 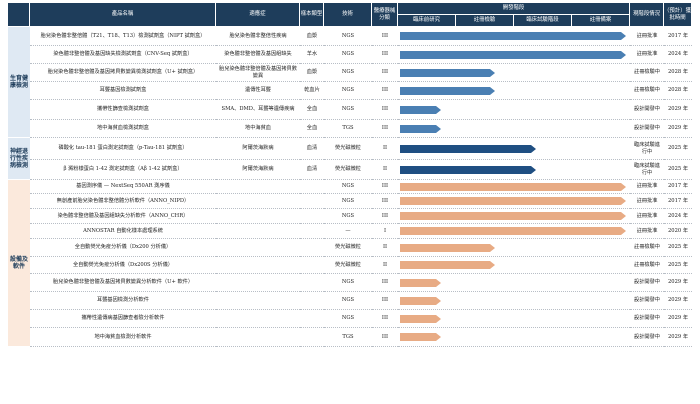 I want to click on product-name: 耳聾基因檢測分析軟件, so click(x=123, y=301).